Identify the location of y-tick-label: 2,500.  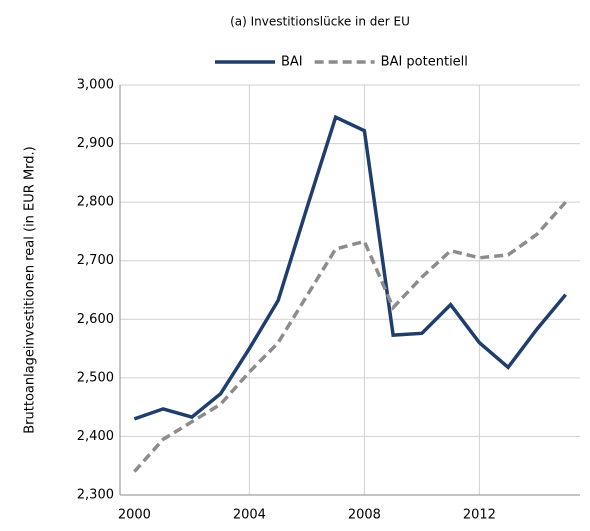
(95, 377).